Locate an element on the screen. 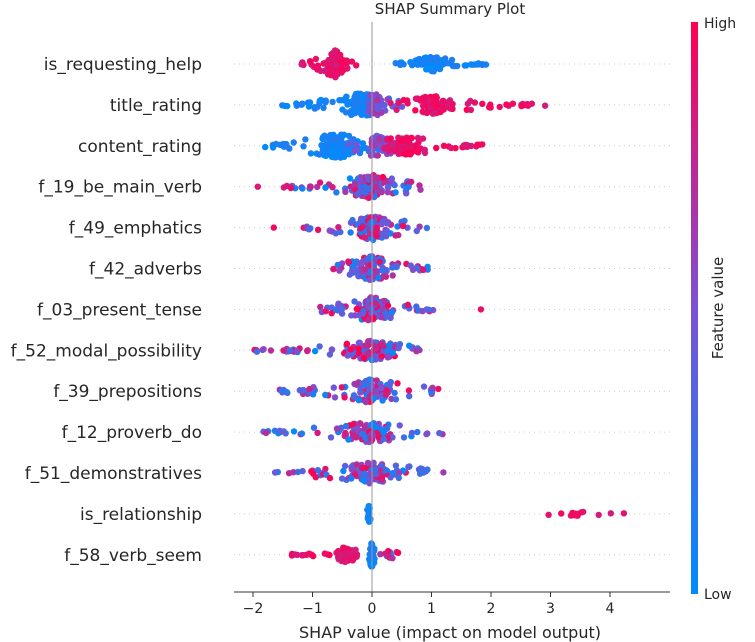  feature-label-f-42-adverbs: f_42_adverbs is located at coordinates (145, 270).